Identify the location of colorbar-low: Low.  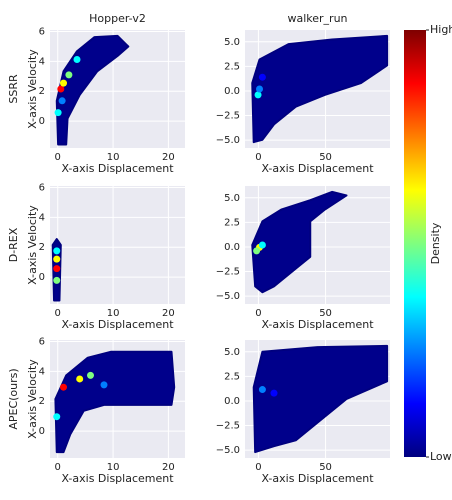
(441, 456).